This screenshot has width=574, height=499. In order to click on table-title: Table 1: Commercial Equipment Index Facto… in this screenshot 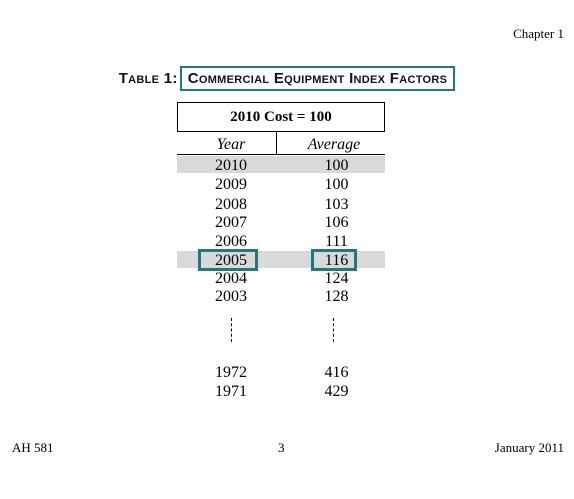, I will do `click(287, 78)`.